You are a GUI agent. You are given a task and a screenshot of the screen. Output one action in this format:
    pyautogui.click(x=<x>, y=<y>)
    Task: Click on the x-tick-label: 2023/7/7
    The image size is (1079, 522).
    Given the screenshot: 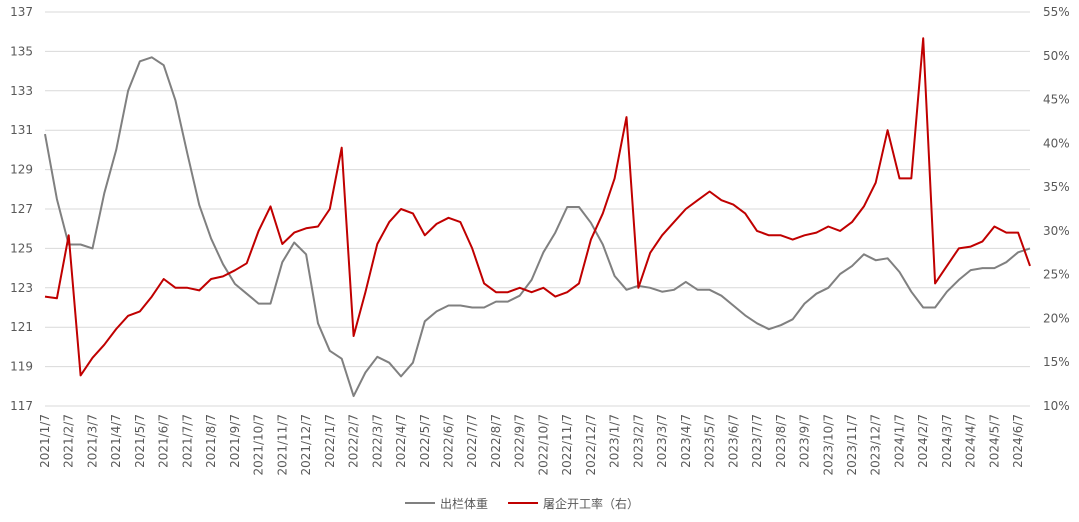 What is the action you would take?
    pyautogui.click(x=757, y=441)
    